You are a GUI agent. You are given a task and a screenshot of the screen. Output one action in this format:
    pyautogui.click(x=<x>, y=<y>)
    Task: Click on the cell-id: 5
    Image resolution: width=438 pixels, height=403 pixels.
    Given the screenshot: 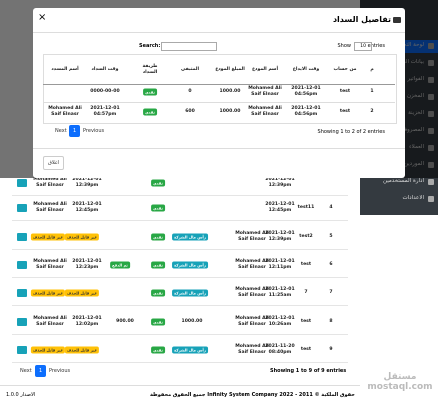 What is the action you would take?
    pyautogui.click(x=331, y=236)
    